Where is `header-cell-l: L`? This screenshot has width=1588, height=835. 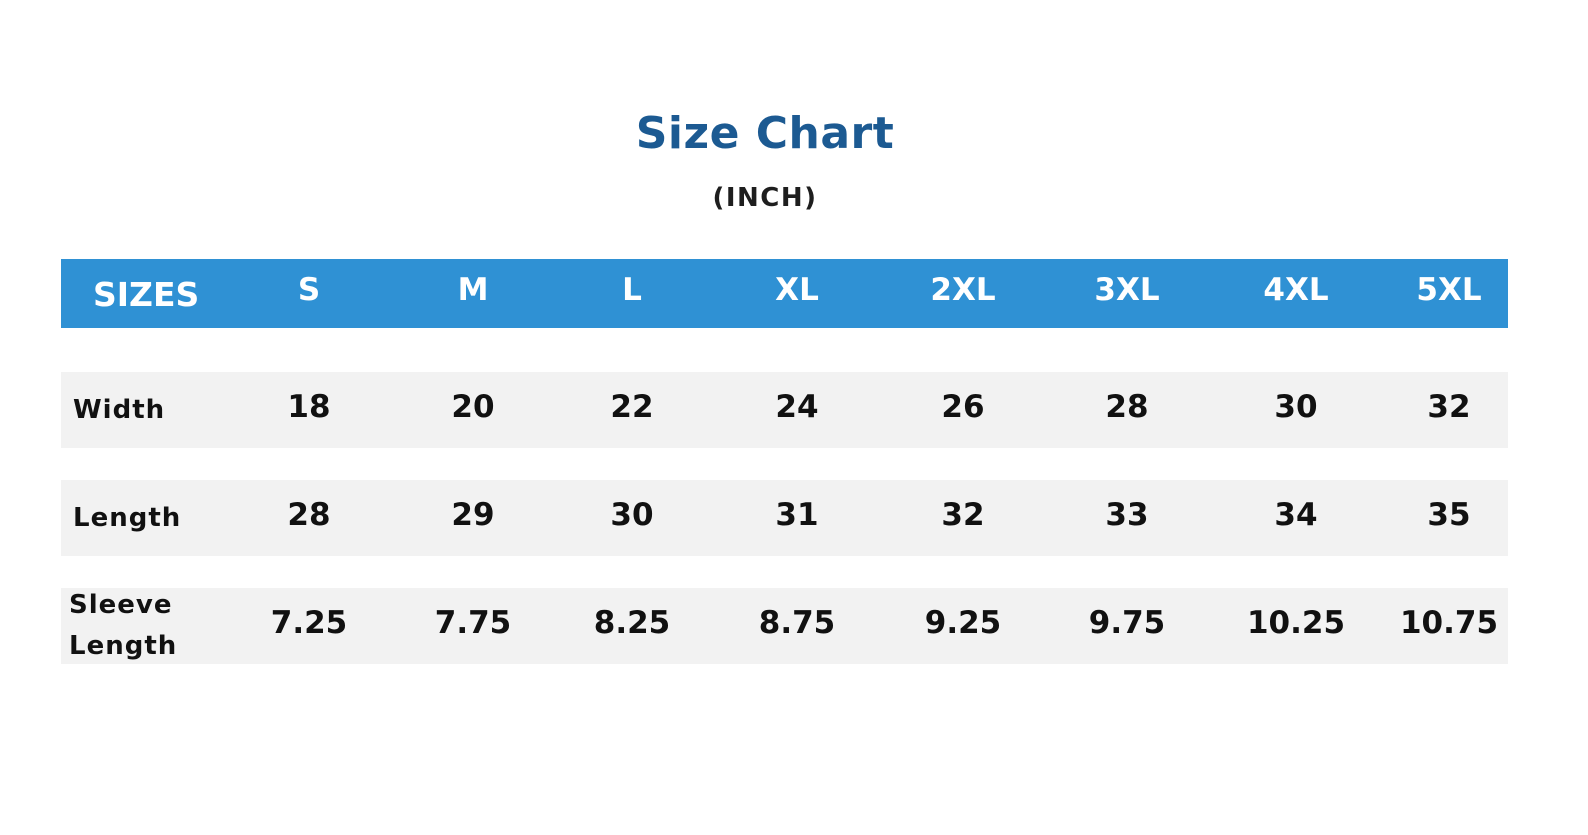 header-cell-l: L is located at coordinates (632, 289).